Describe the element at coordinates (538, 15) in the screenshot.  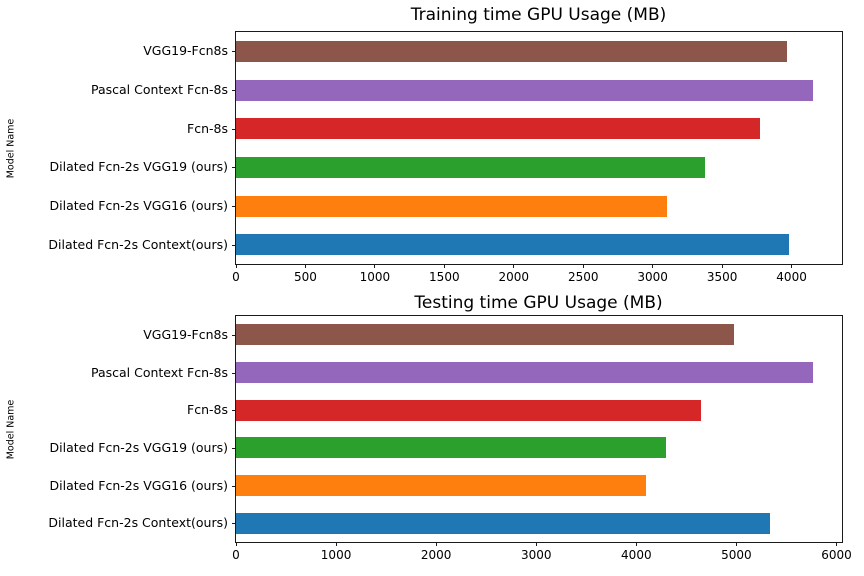
I see `chart-title: Training time GPU Usage (MB)` at that location.